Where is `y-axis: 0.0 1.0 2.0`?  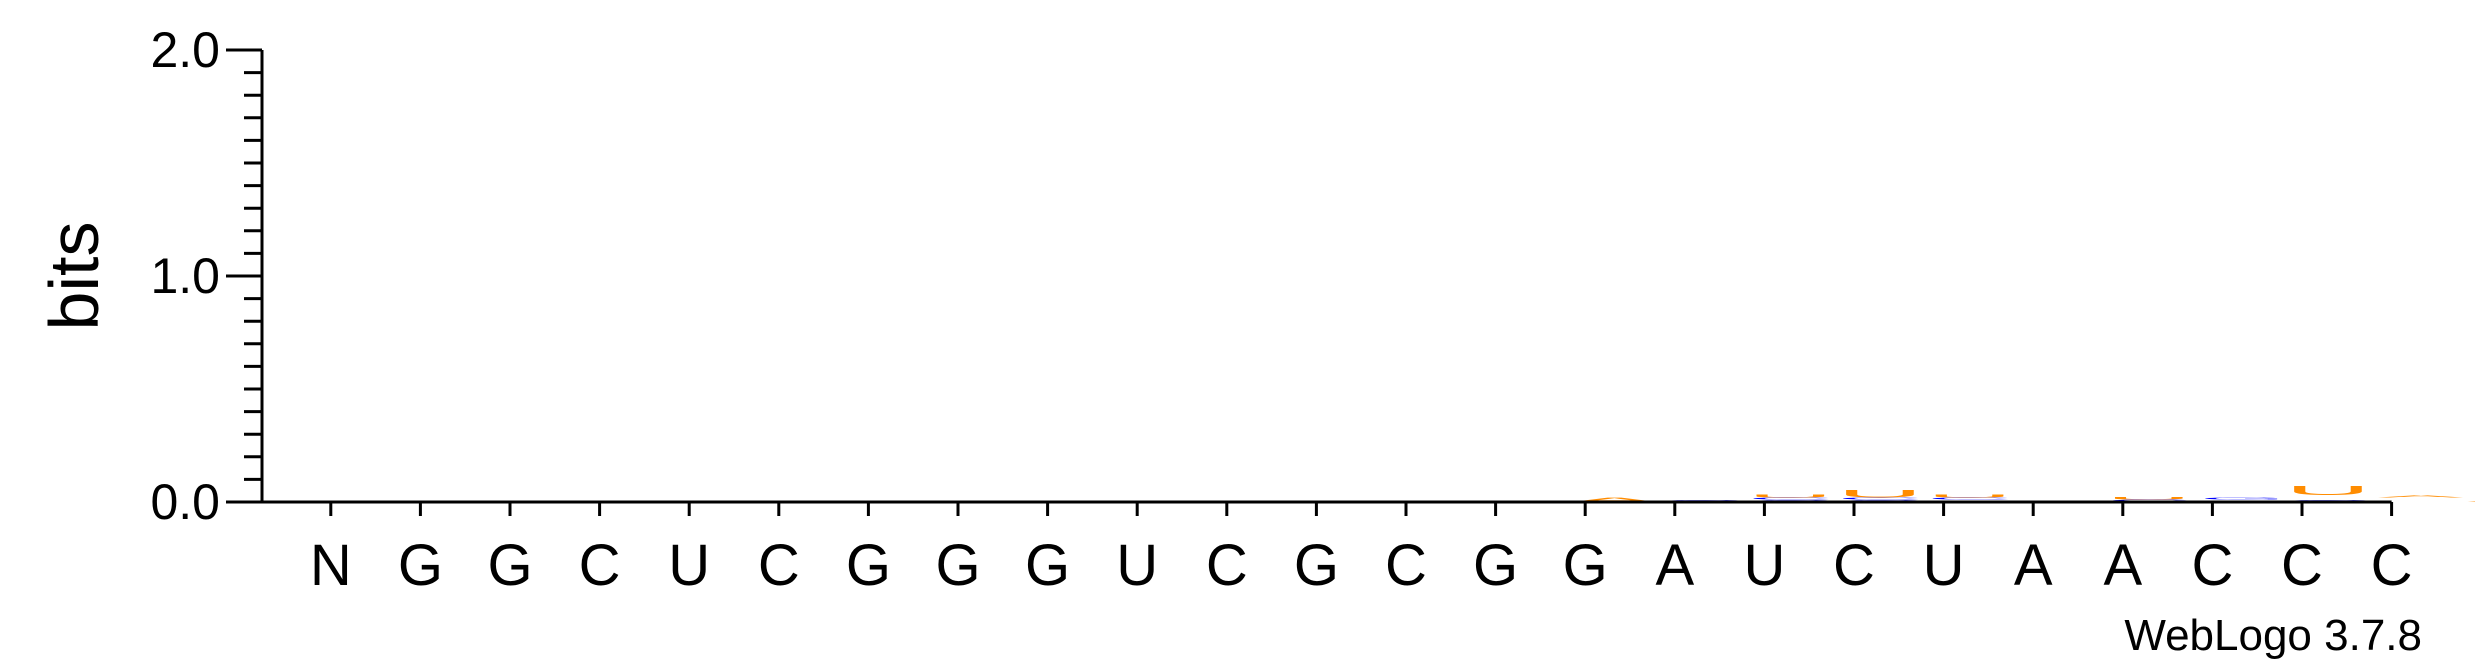 y-axis: 0.0 1.0 2.0 is located at coordinates (206, 276).